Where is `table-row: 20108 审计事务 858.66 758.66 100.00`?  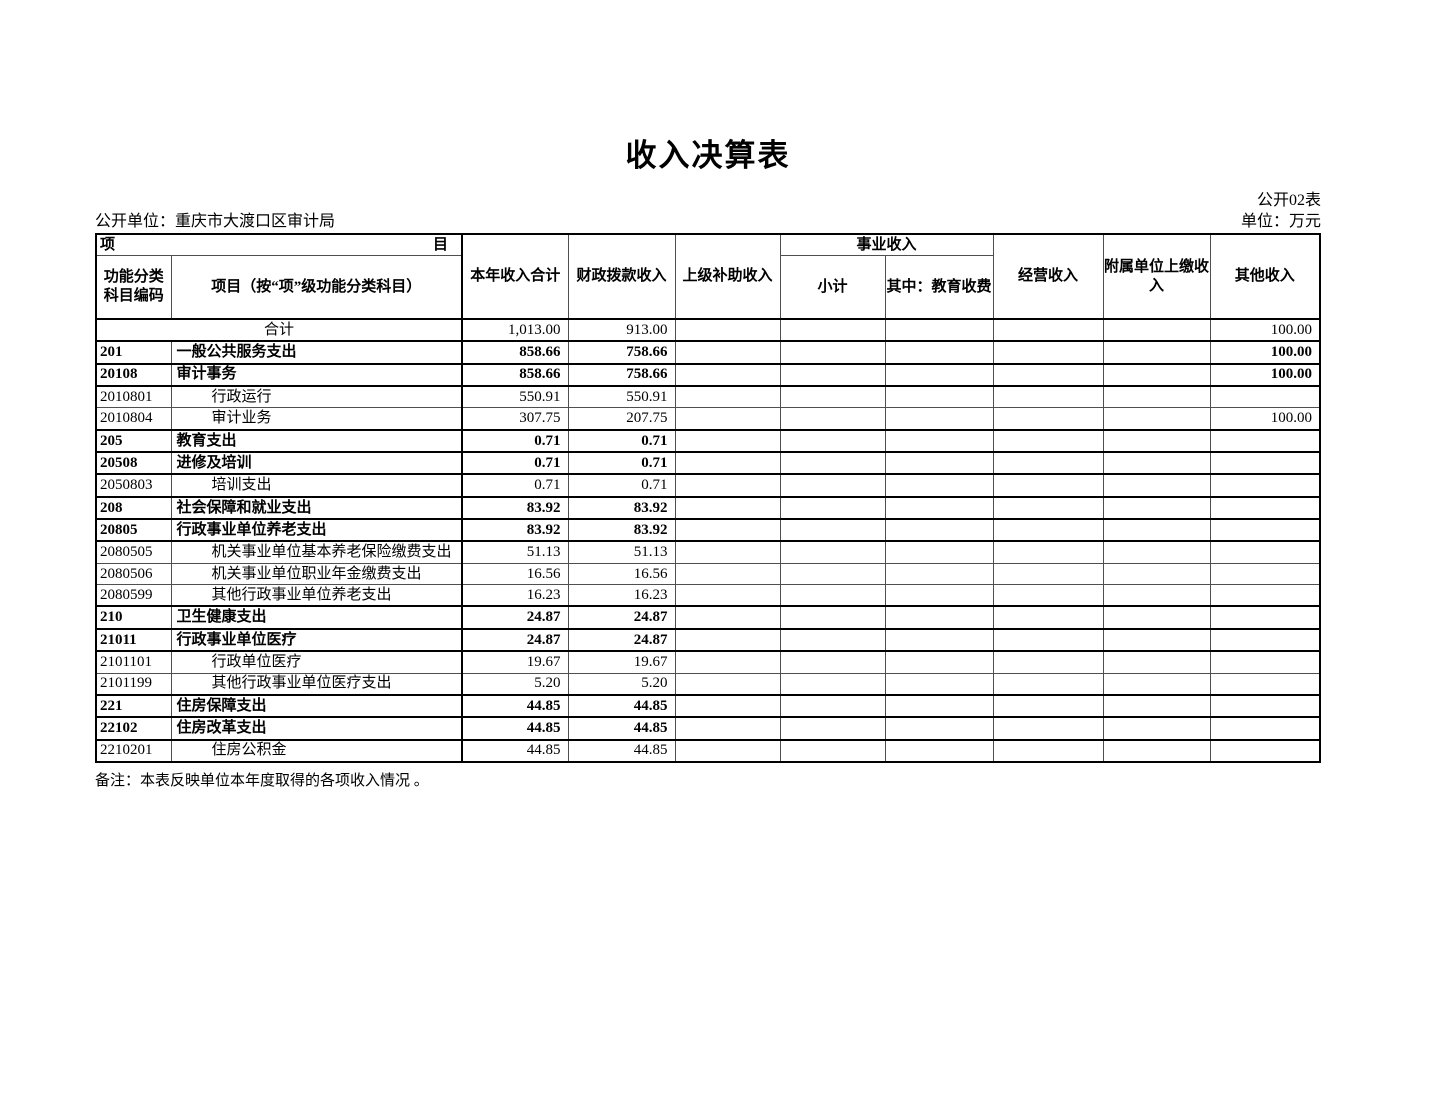 table-row: 20108 审计事务 858.66 758.66 100.00 is located at coordinates (708, 375).